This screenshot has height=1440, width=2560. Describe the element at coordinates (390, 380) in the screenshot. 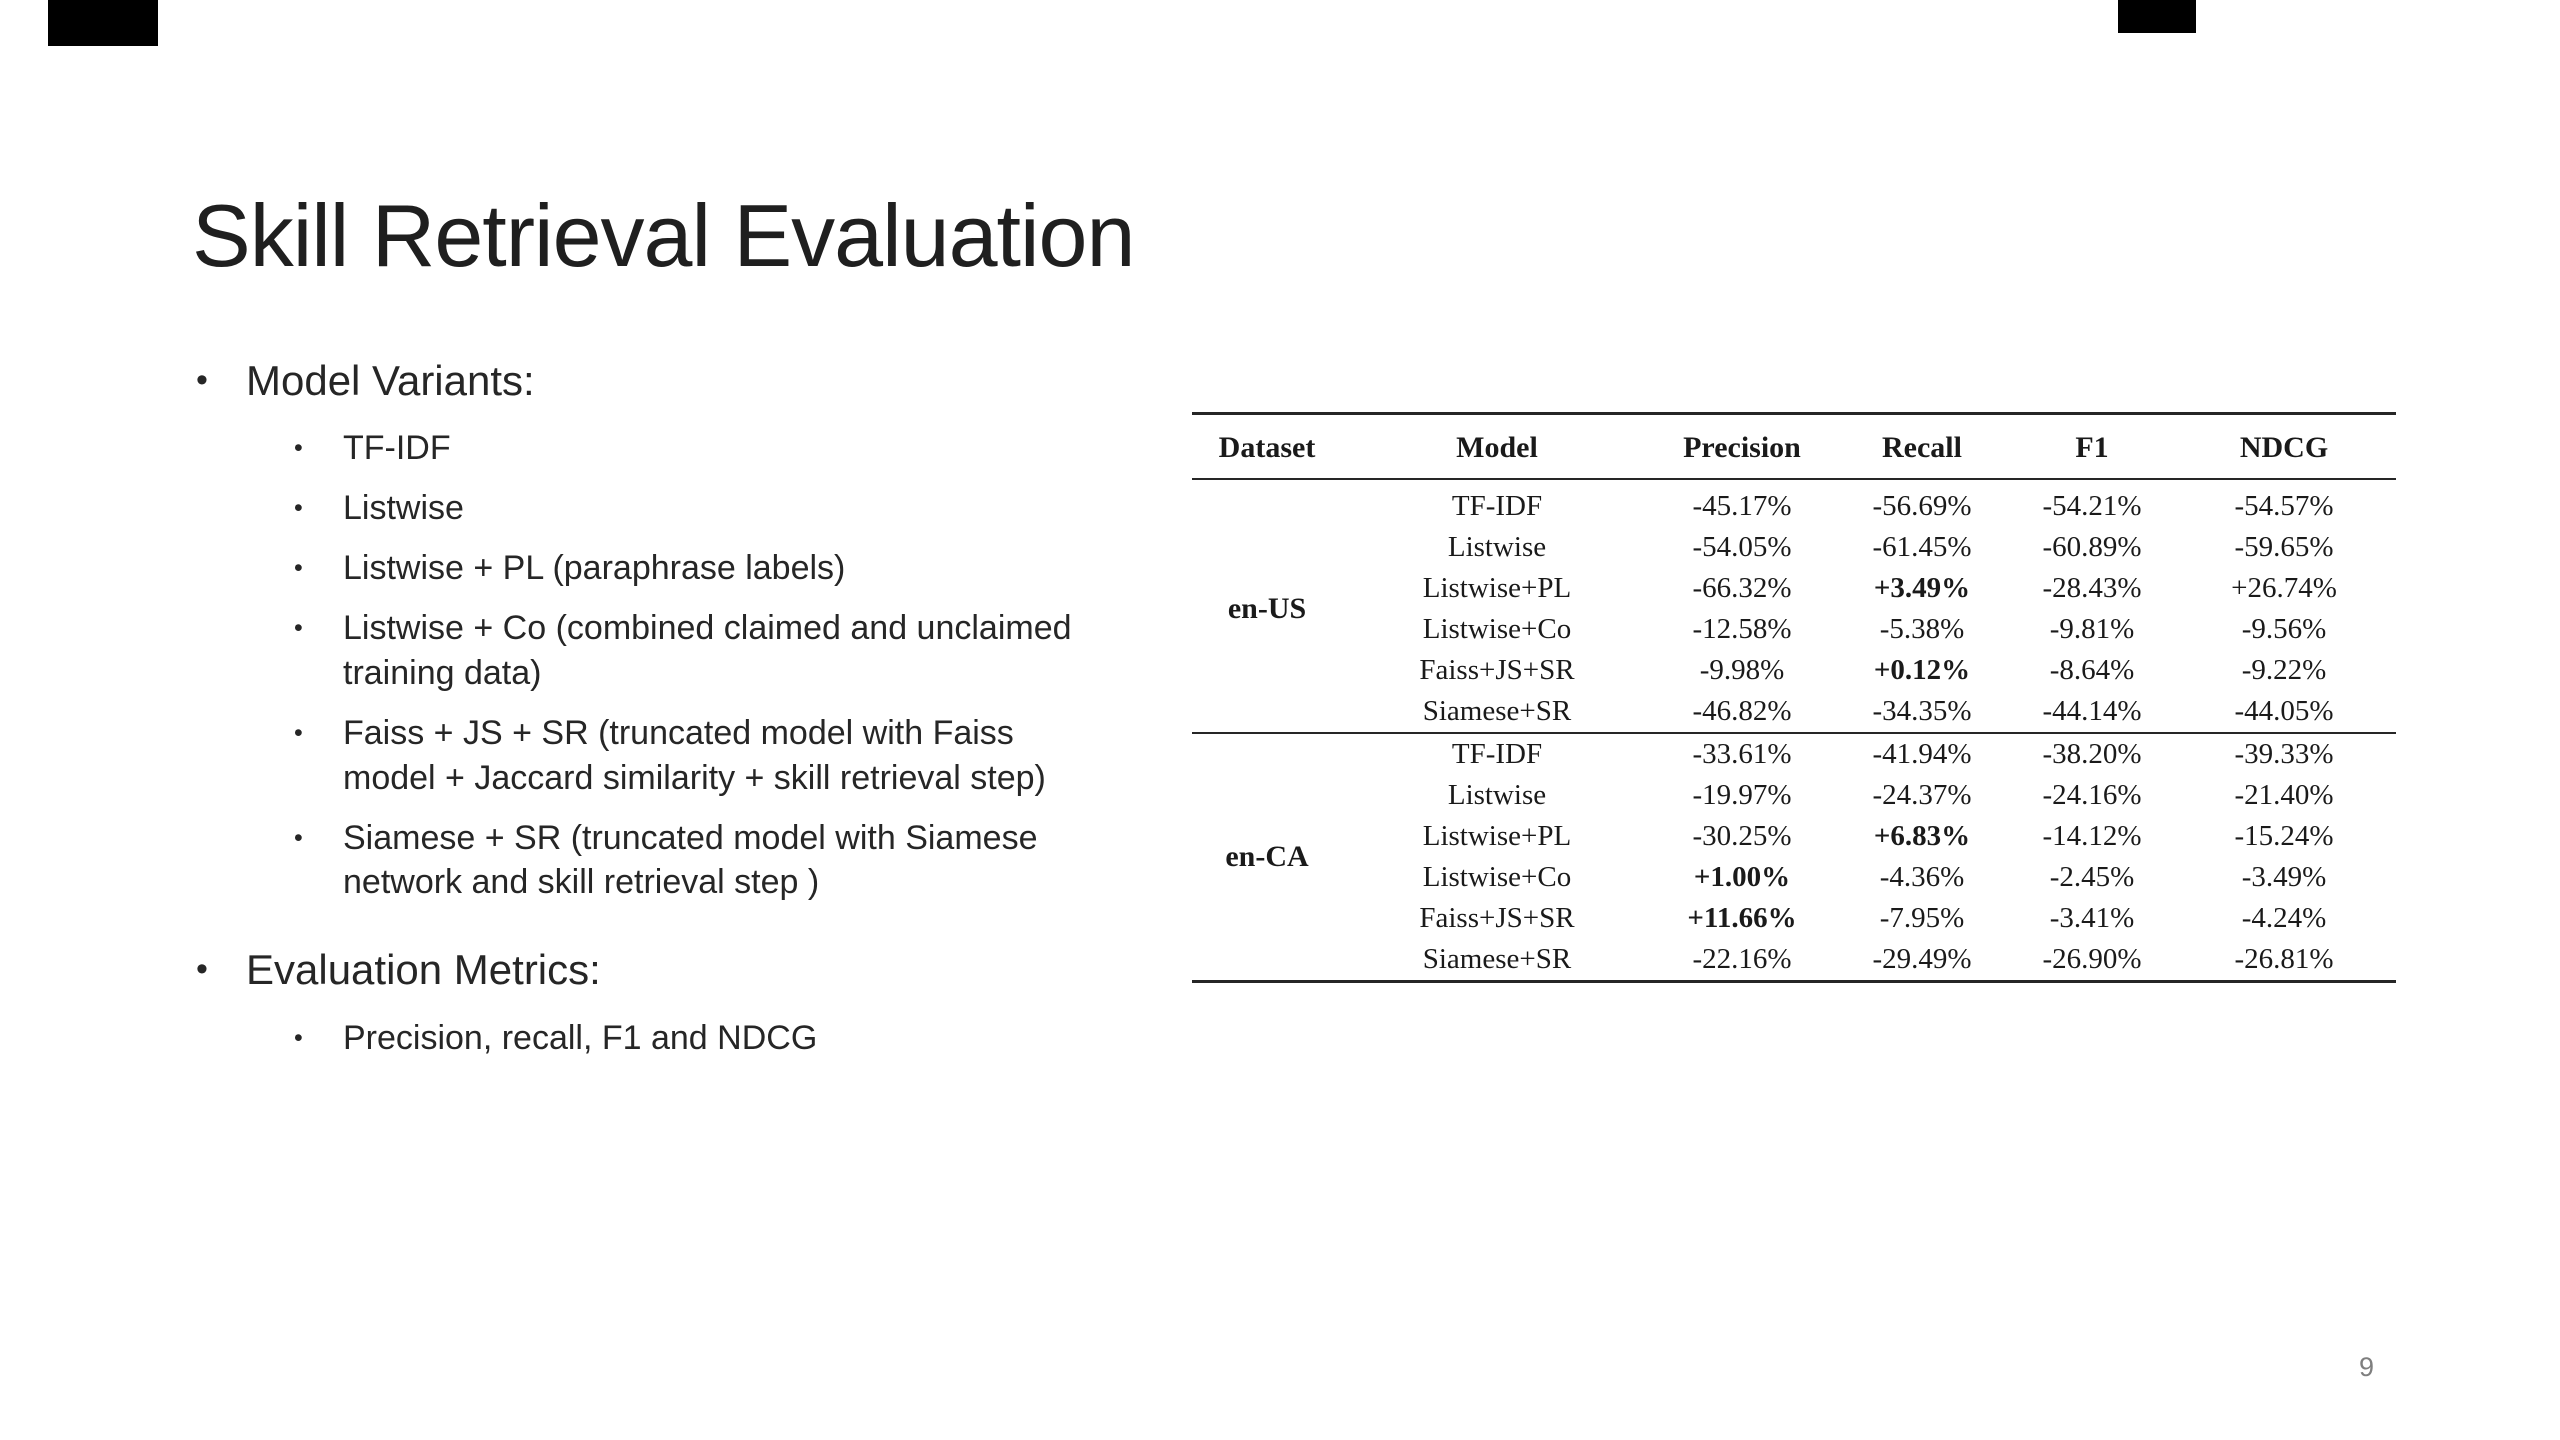

I see `bullet-label: Model Variants:` at that location.